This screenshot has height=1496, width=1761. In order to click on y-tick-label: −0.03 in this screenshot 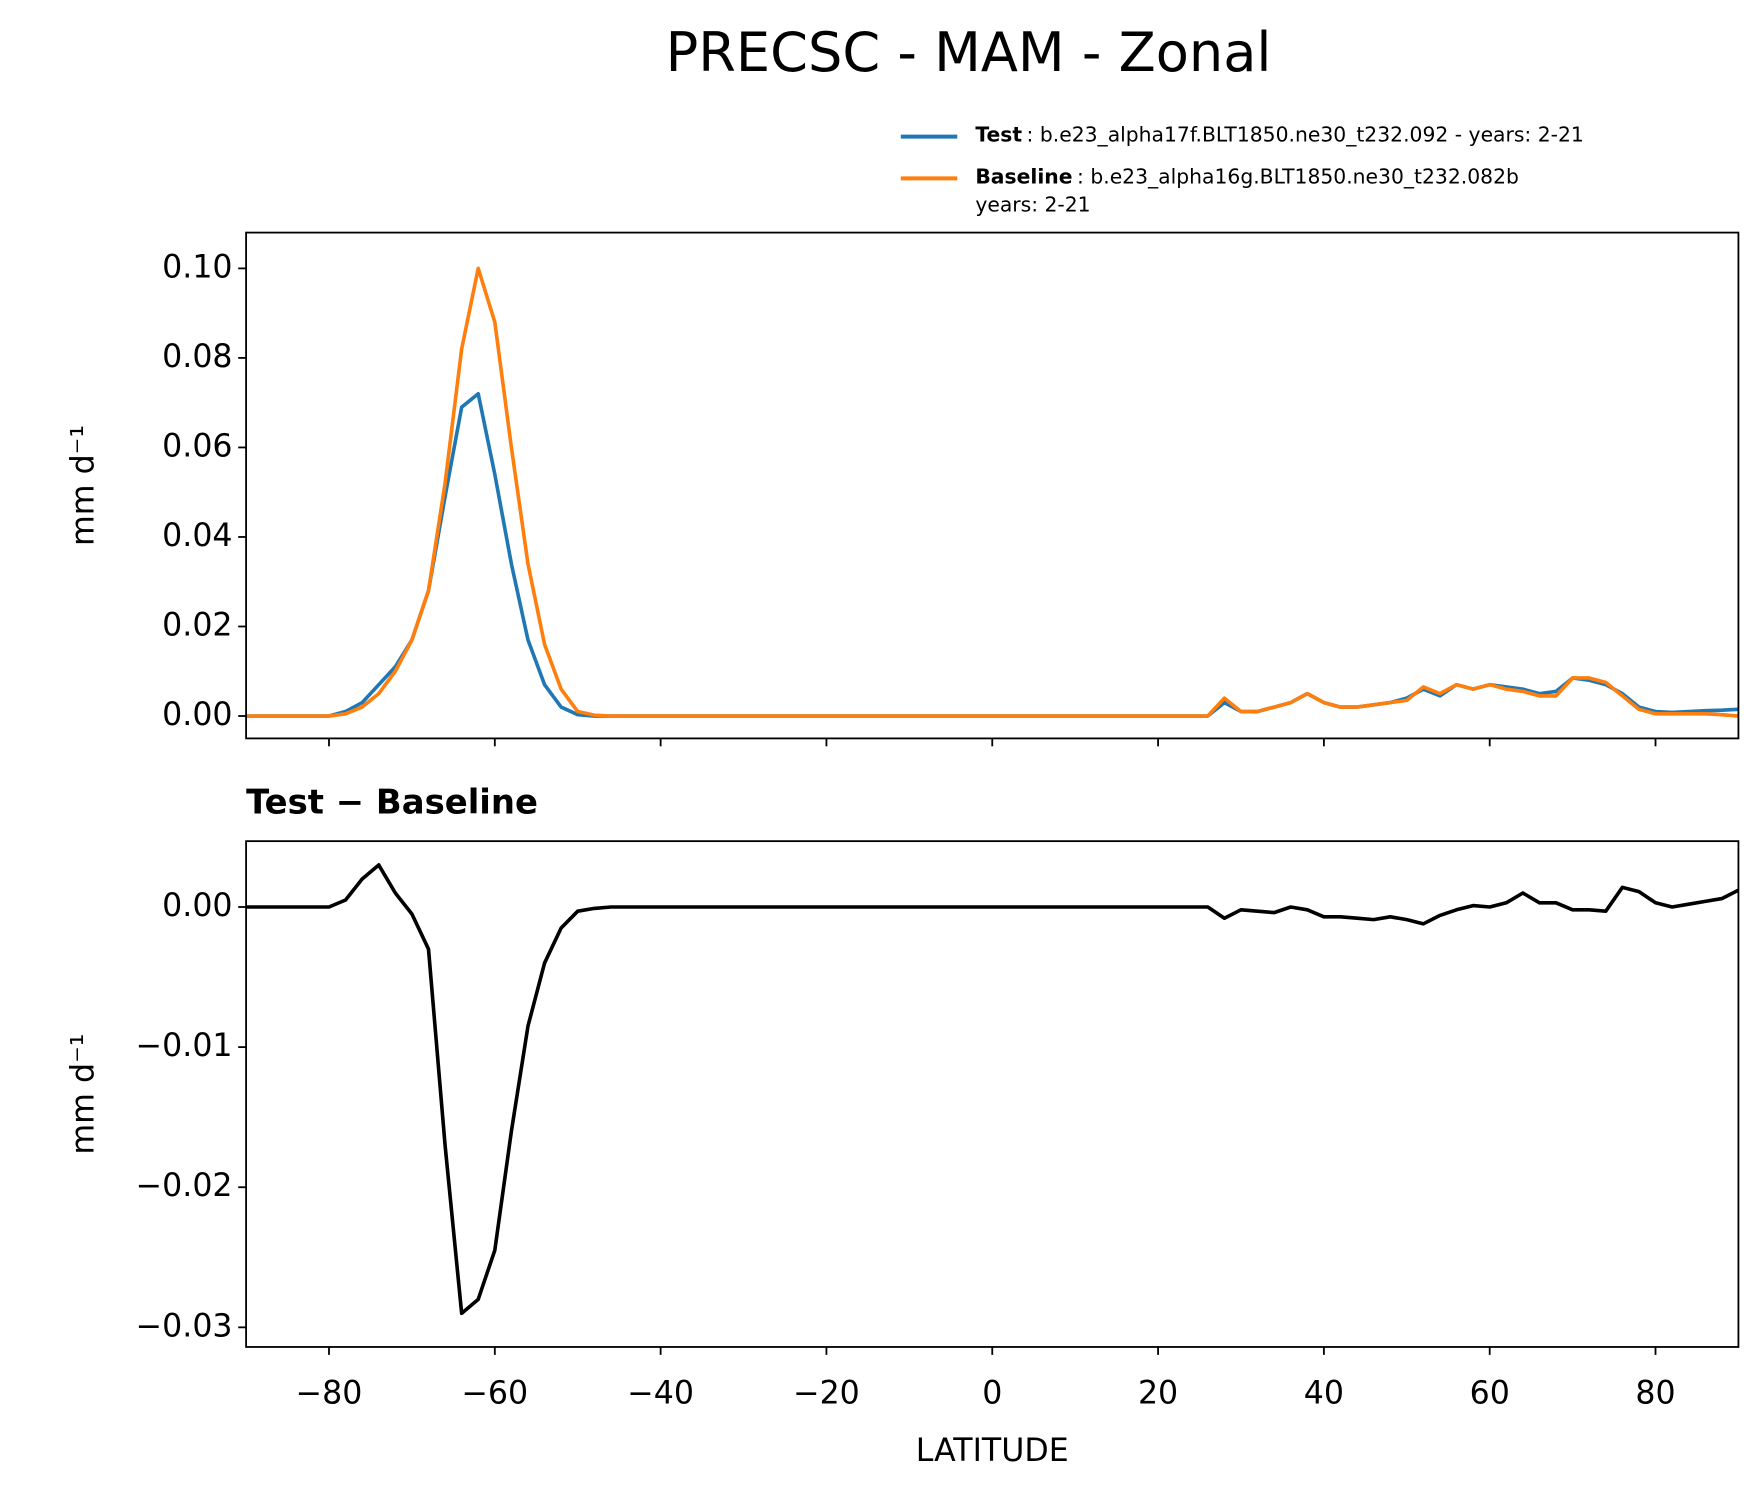, I will do `click(184, 1326)`.